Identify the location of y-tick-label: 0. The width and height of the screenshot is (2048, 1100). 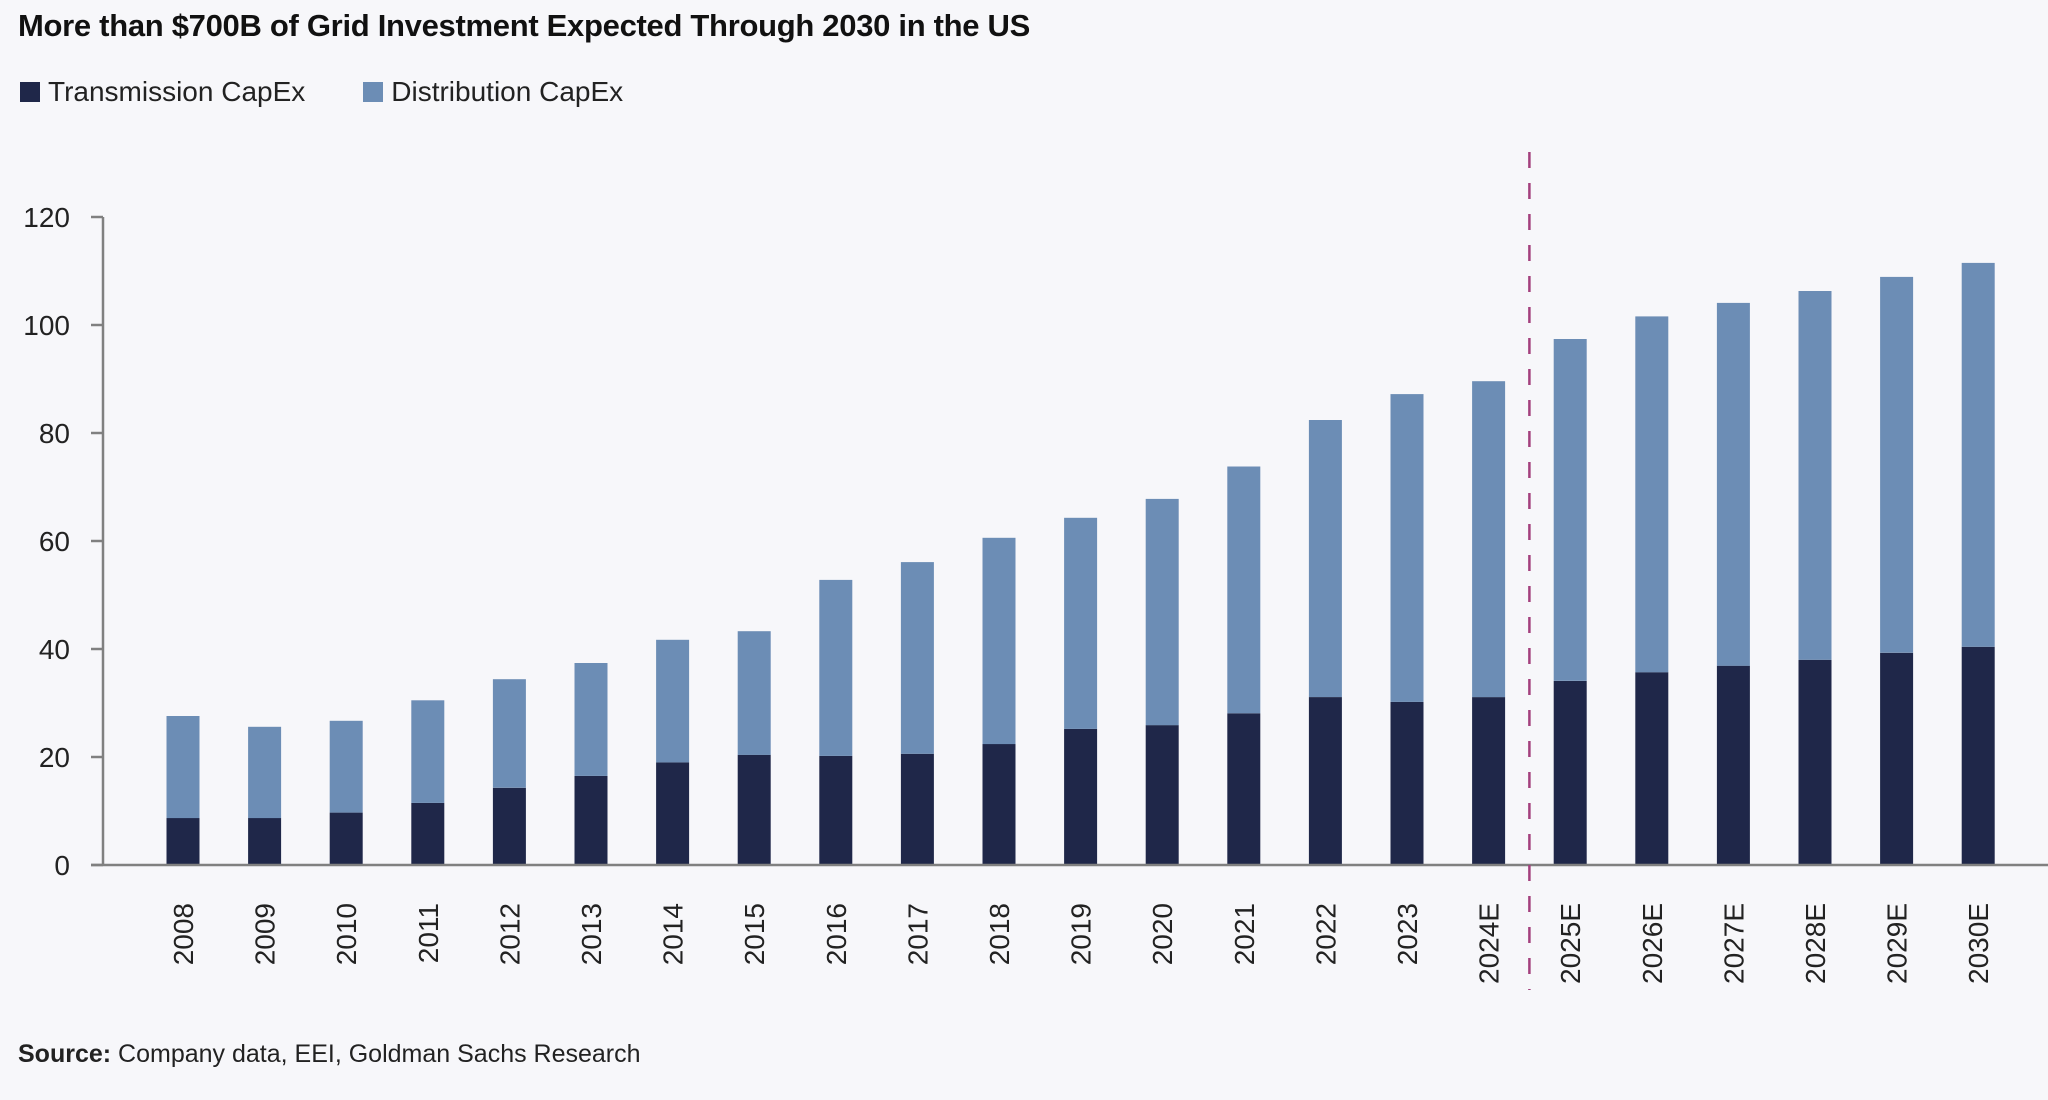
(62, 865).